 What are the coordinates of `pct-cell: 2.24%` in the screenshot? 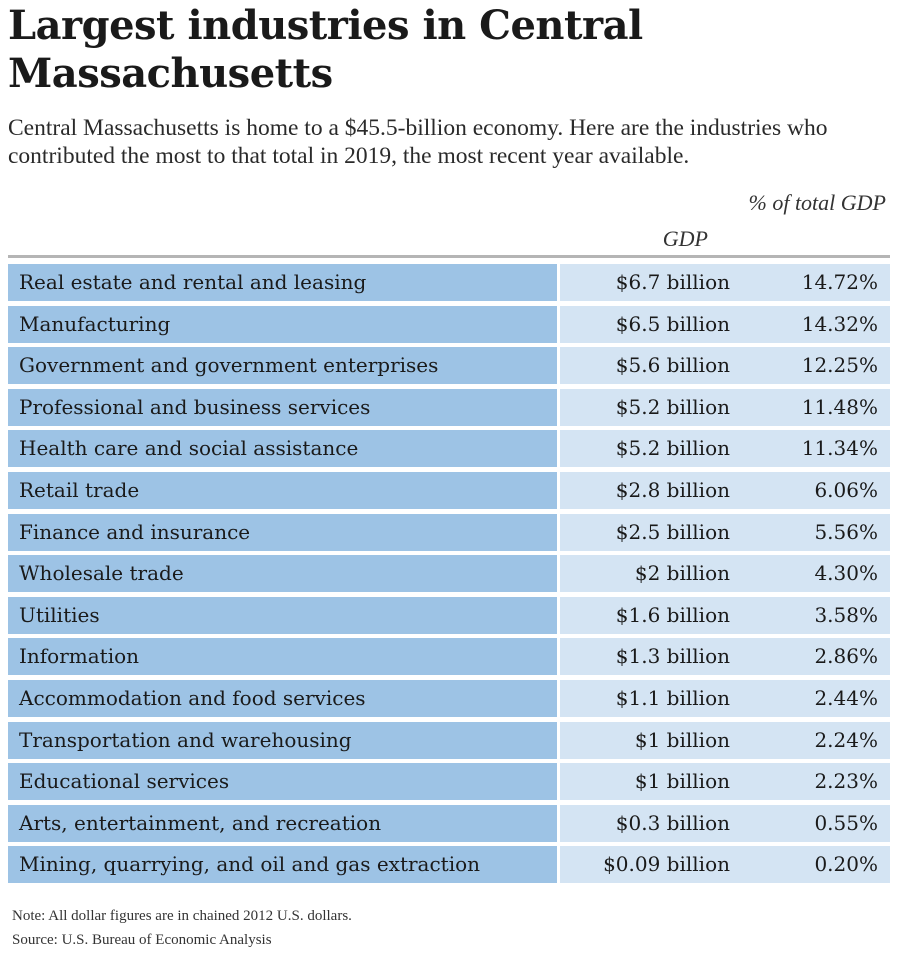 It's located at (815, 740).